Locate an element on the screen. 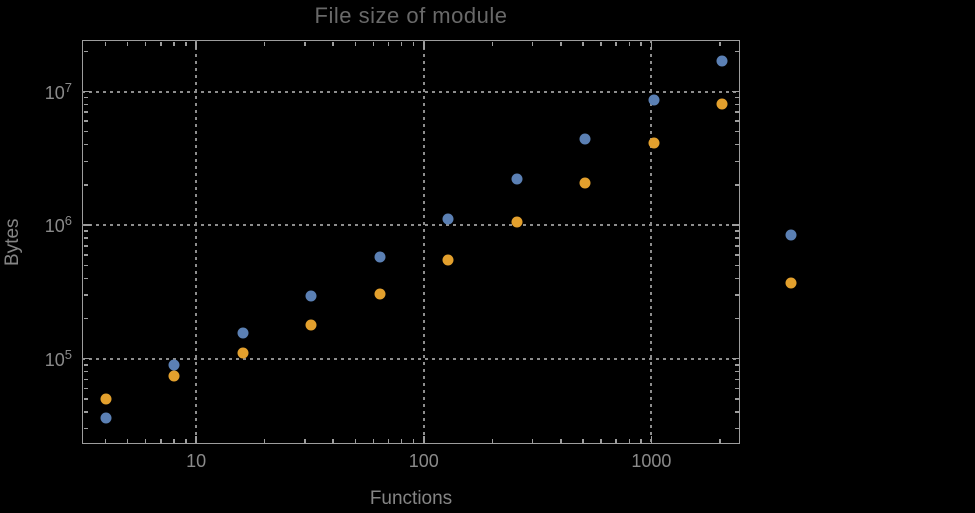 The height and width of the screenshot is (513, 975). y-tick-exponent: 5 is located at coordinates (68, 354).